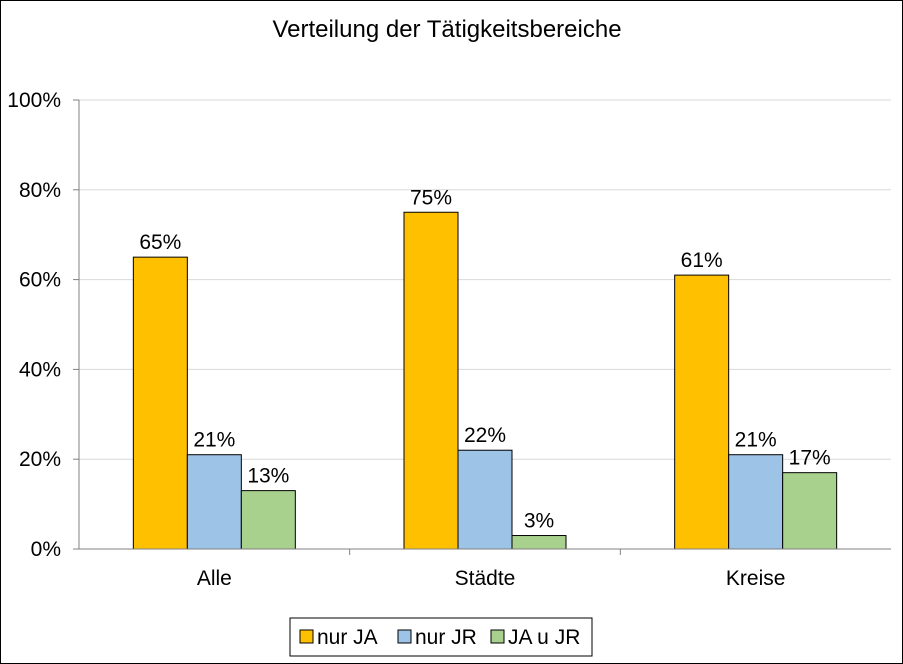 The height and width of the screenshot is (664, 903). I want to click on y-tick-label: 40%, so click(40, 369).